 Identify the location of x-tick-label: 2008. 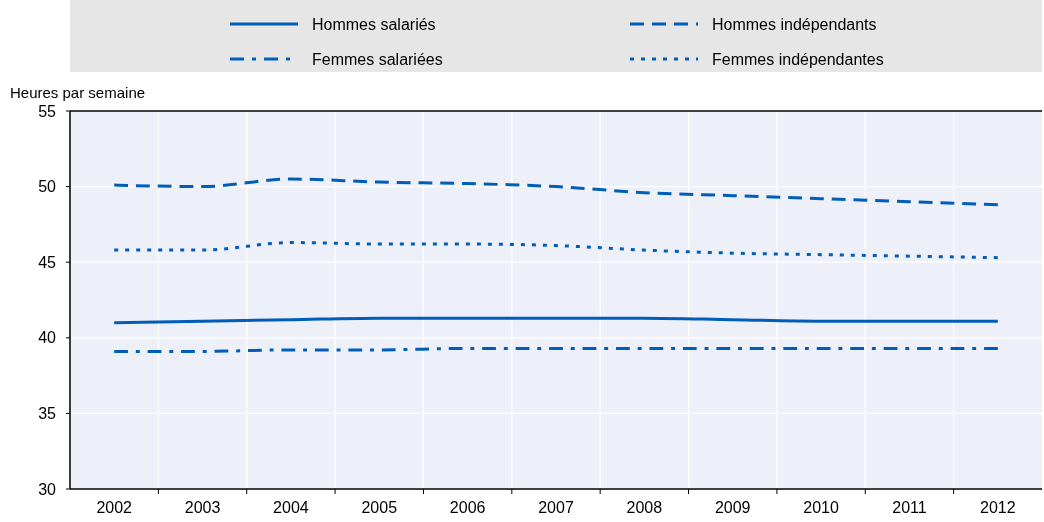
(644, 507).